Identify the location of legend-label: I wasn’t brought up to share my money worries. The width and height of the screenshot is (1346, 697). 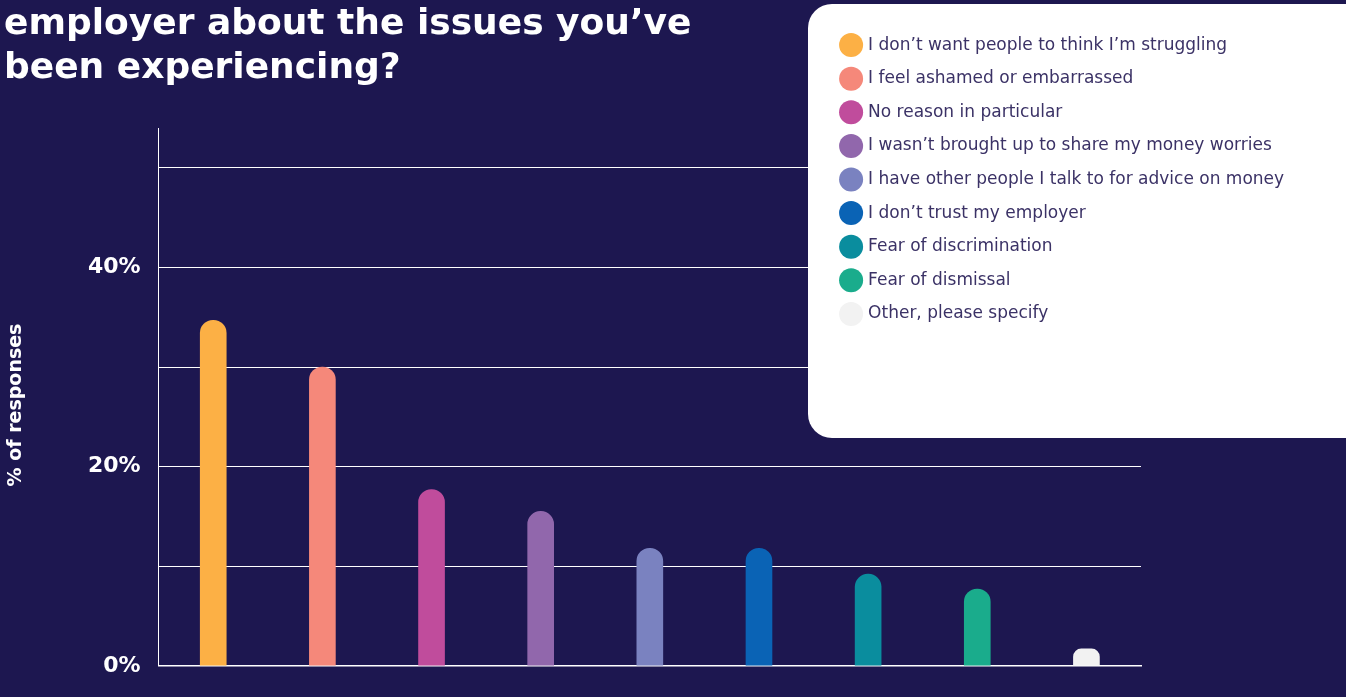
(1070, 144).